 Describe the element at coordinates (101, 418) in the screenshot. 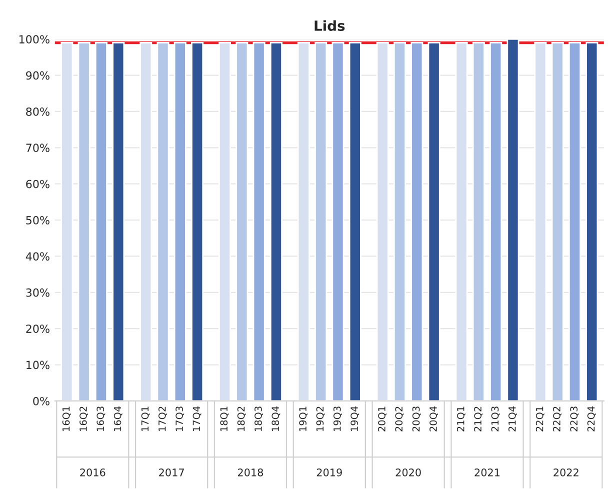

I see `x-tick-label: 16Q3` at that location.